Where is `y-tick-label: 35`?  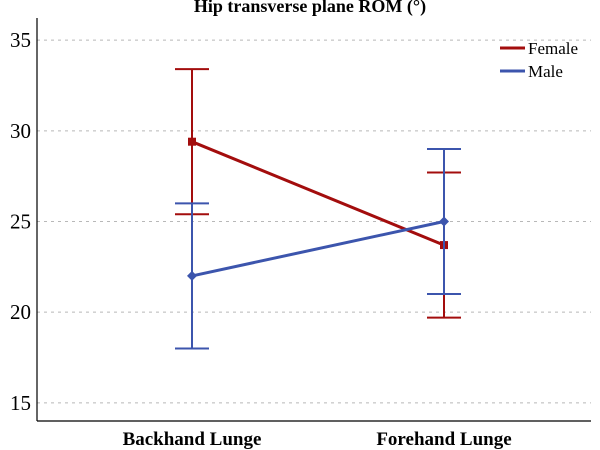 y-tick-label: 35 is located at coordinates (20, 40).